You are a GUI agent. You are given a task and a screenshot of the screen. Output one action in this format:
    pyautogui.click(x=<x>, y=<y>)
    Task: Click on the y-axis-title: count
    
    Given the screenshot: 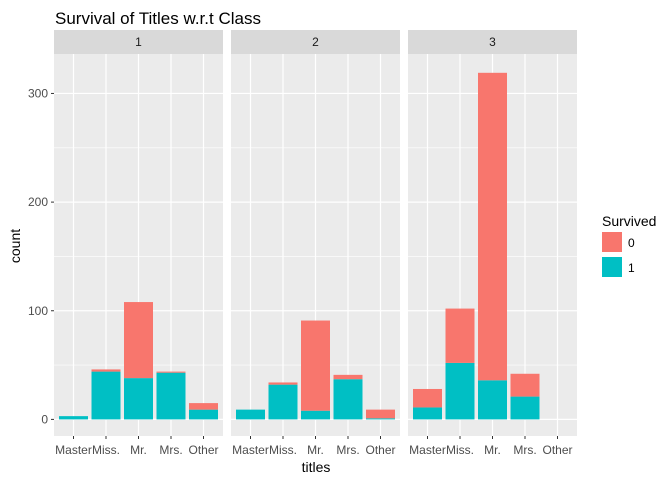 What is the action you would take?
    pyautogui.click(x=15, y=246)
    